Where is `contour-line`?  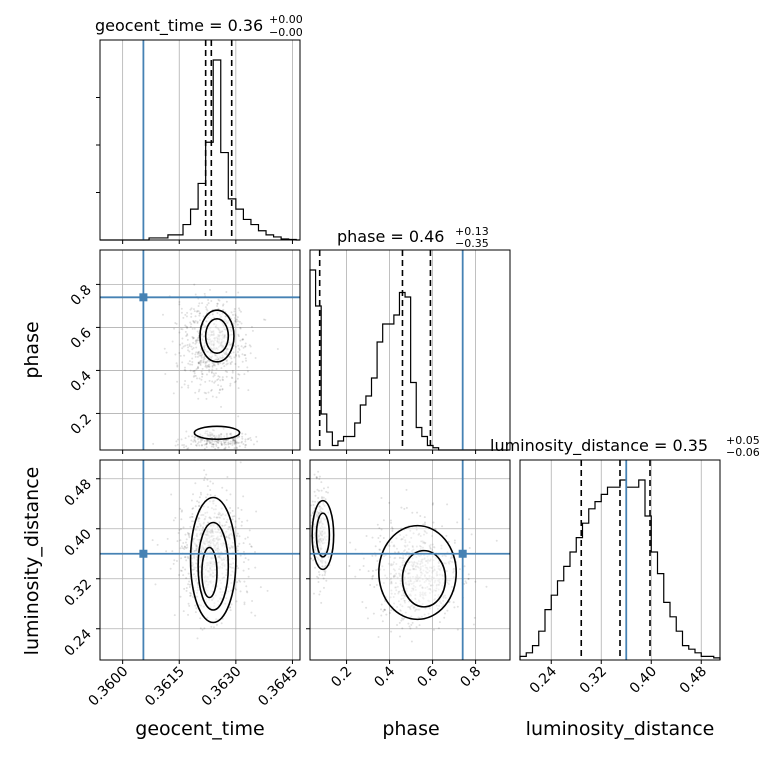
contour-line is located at coordinates (213, 560).